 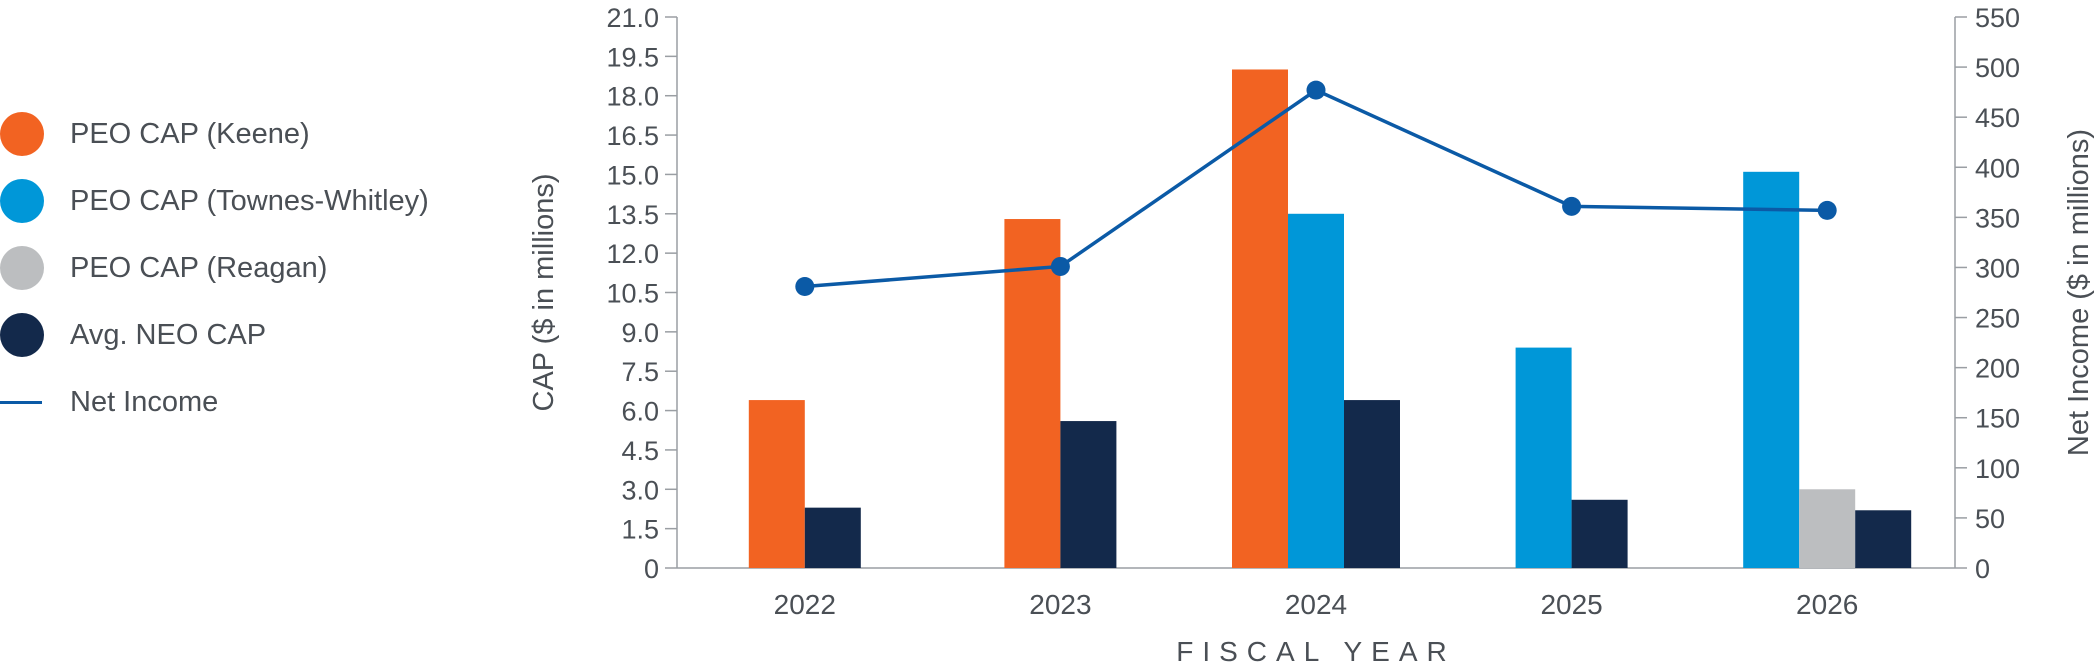 What do you see at coordinates (1316, 90) in the screenshot?
I see `net-income-point-2024` at bounding box center [1316, 90].